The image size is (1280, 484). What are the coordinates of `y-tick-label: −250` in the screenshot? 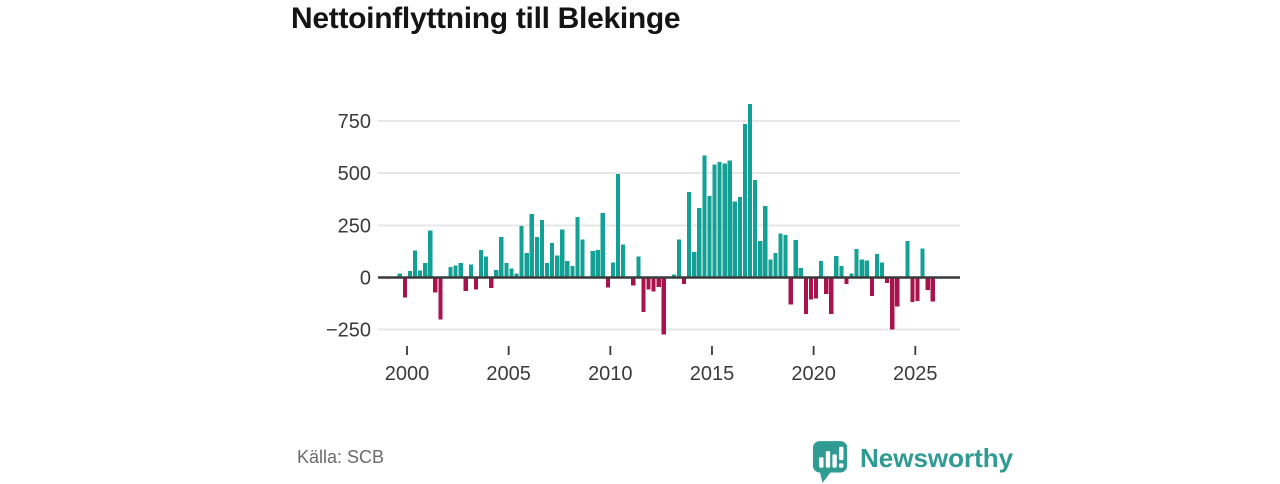 It's located at (348, 331).